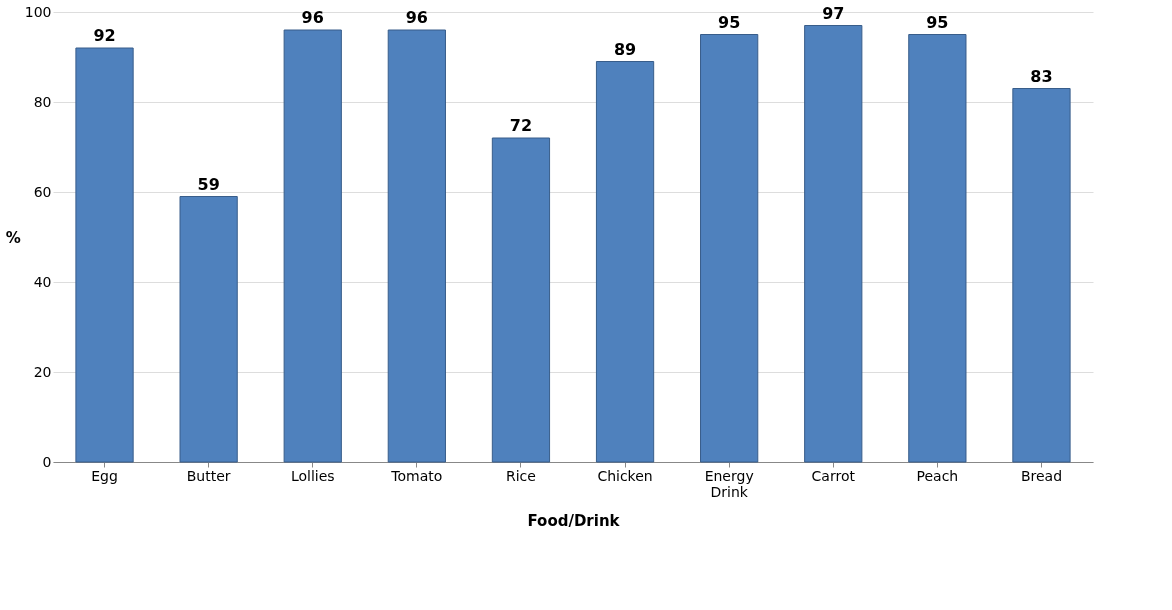  I want to click on data-label: 92, so click(104, 35).